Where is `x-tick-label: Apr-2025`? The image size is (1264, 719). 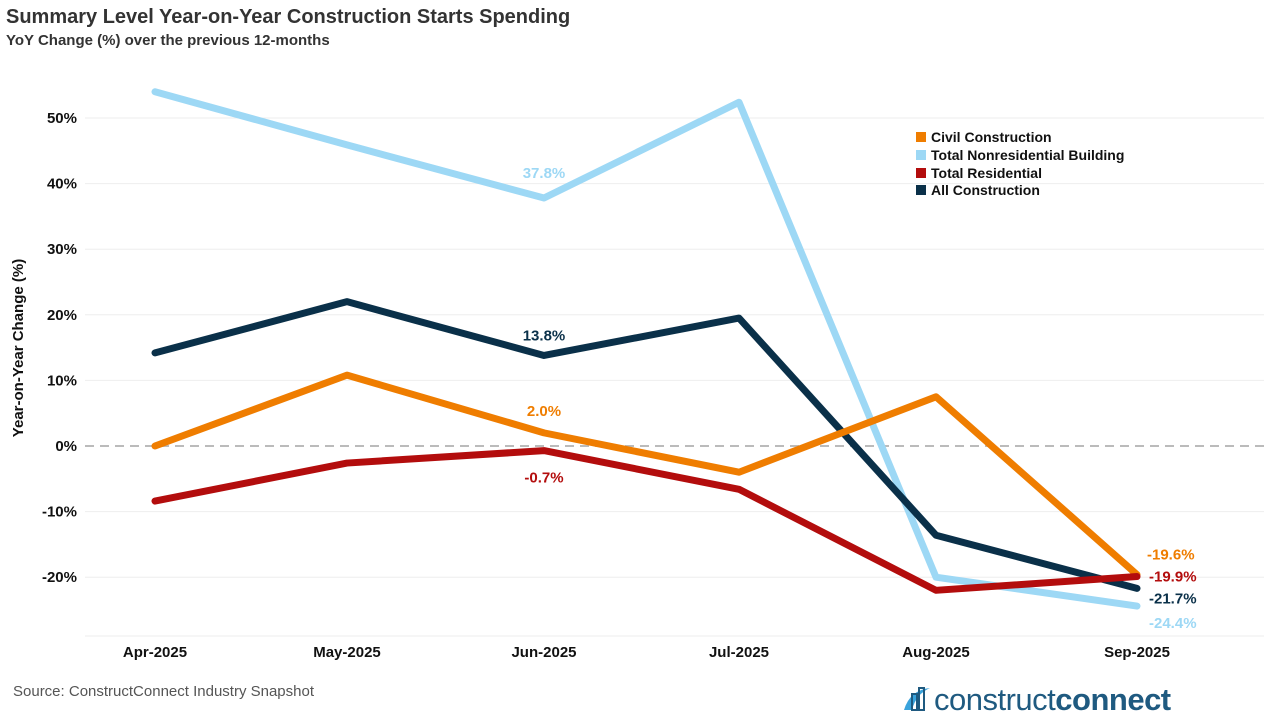 x-tick-label: Apr-2025 is located at coordinates (155, 652).